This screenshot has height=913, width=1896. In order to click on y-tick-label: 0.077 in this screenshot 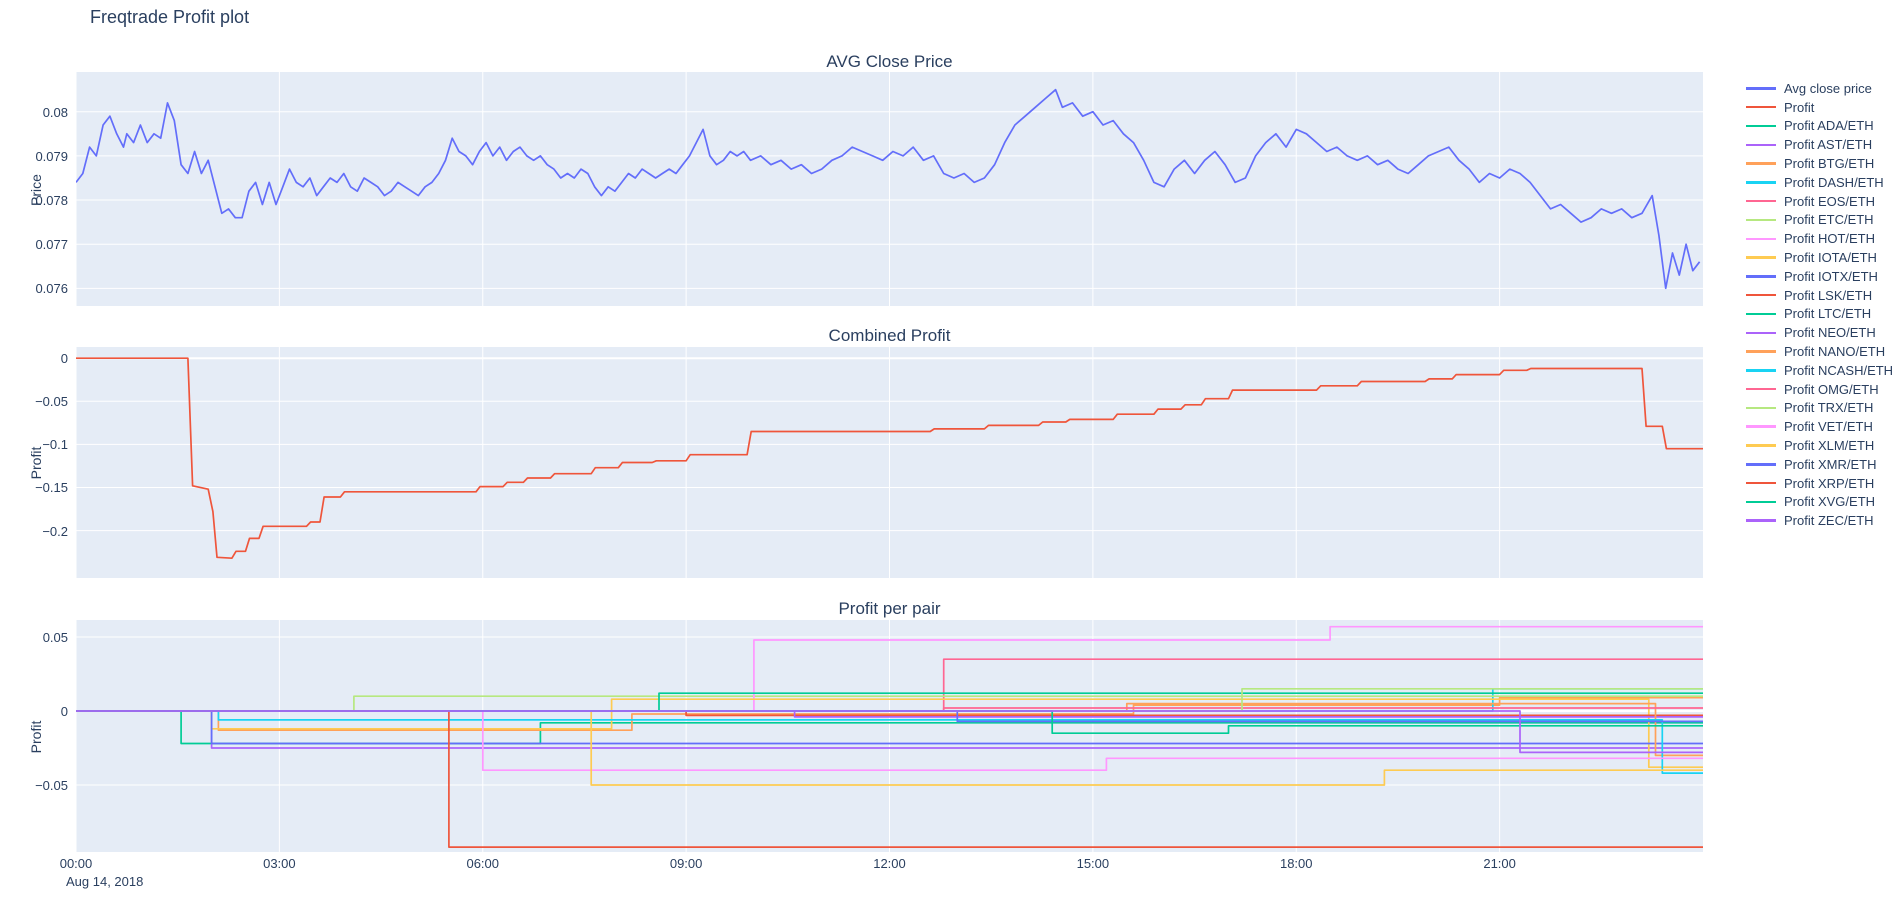, I will do `click(51, 245)`.